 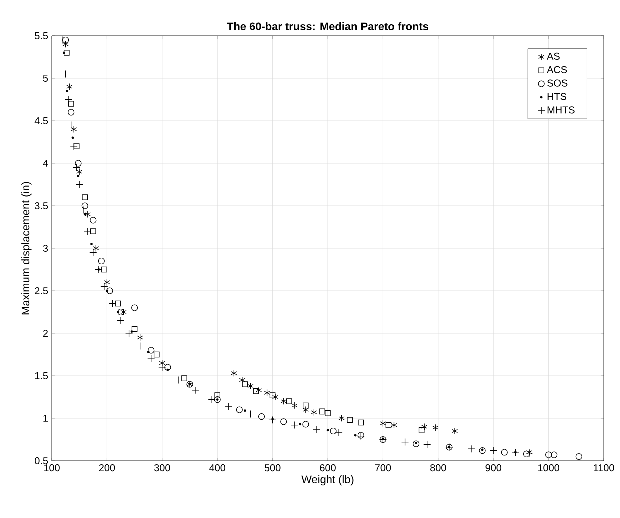 I want to click on x-tick-label: 400, so click(x=218, y=468).